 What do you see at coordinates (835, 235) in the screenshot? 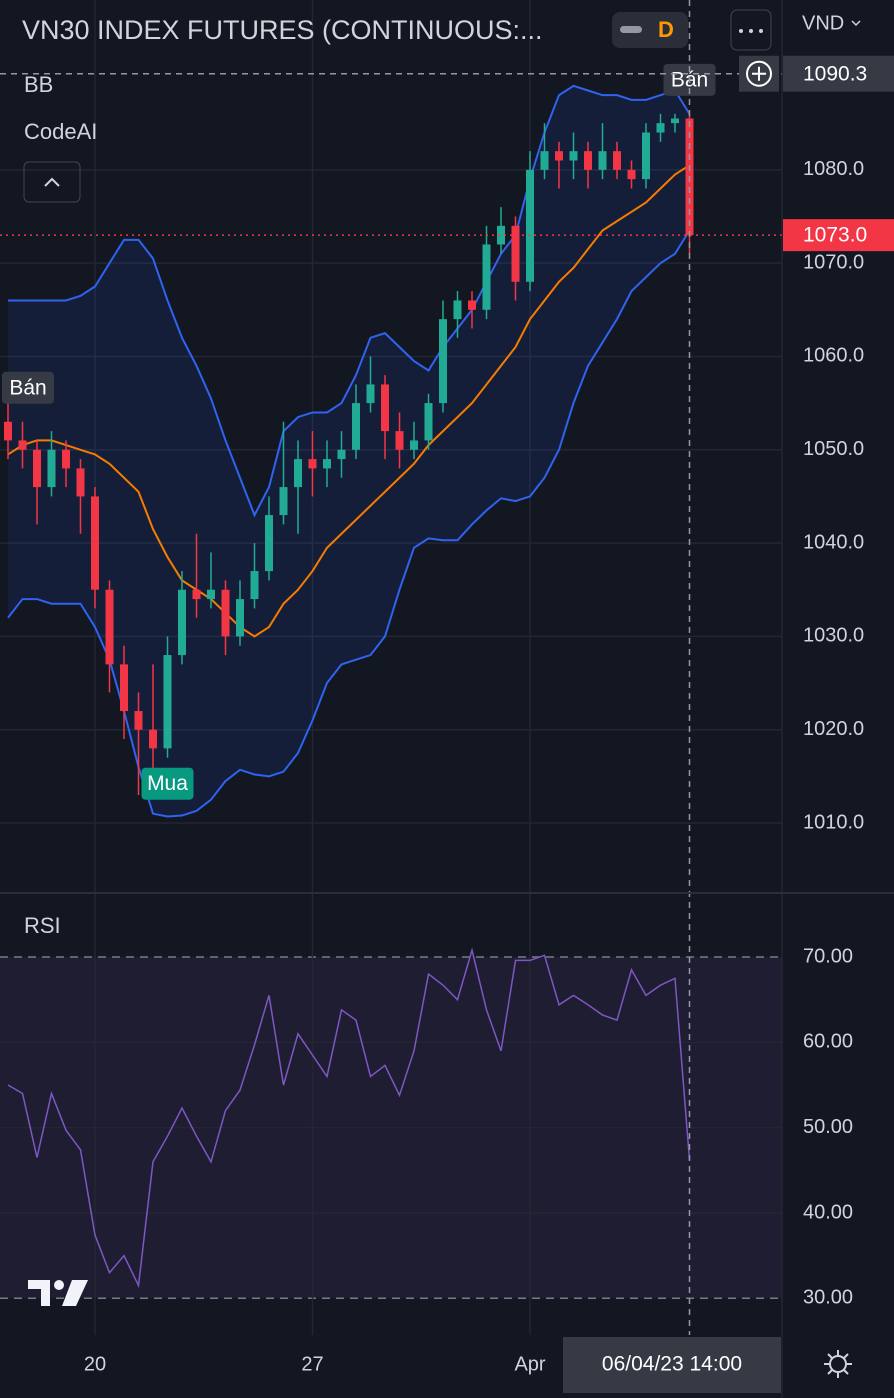
I see `last-price-label: 1073.0` at bounding box center [835, 235].